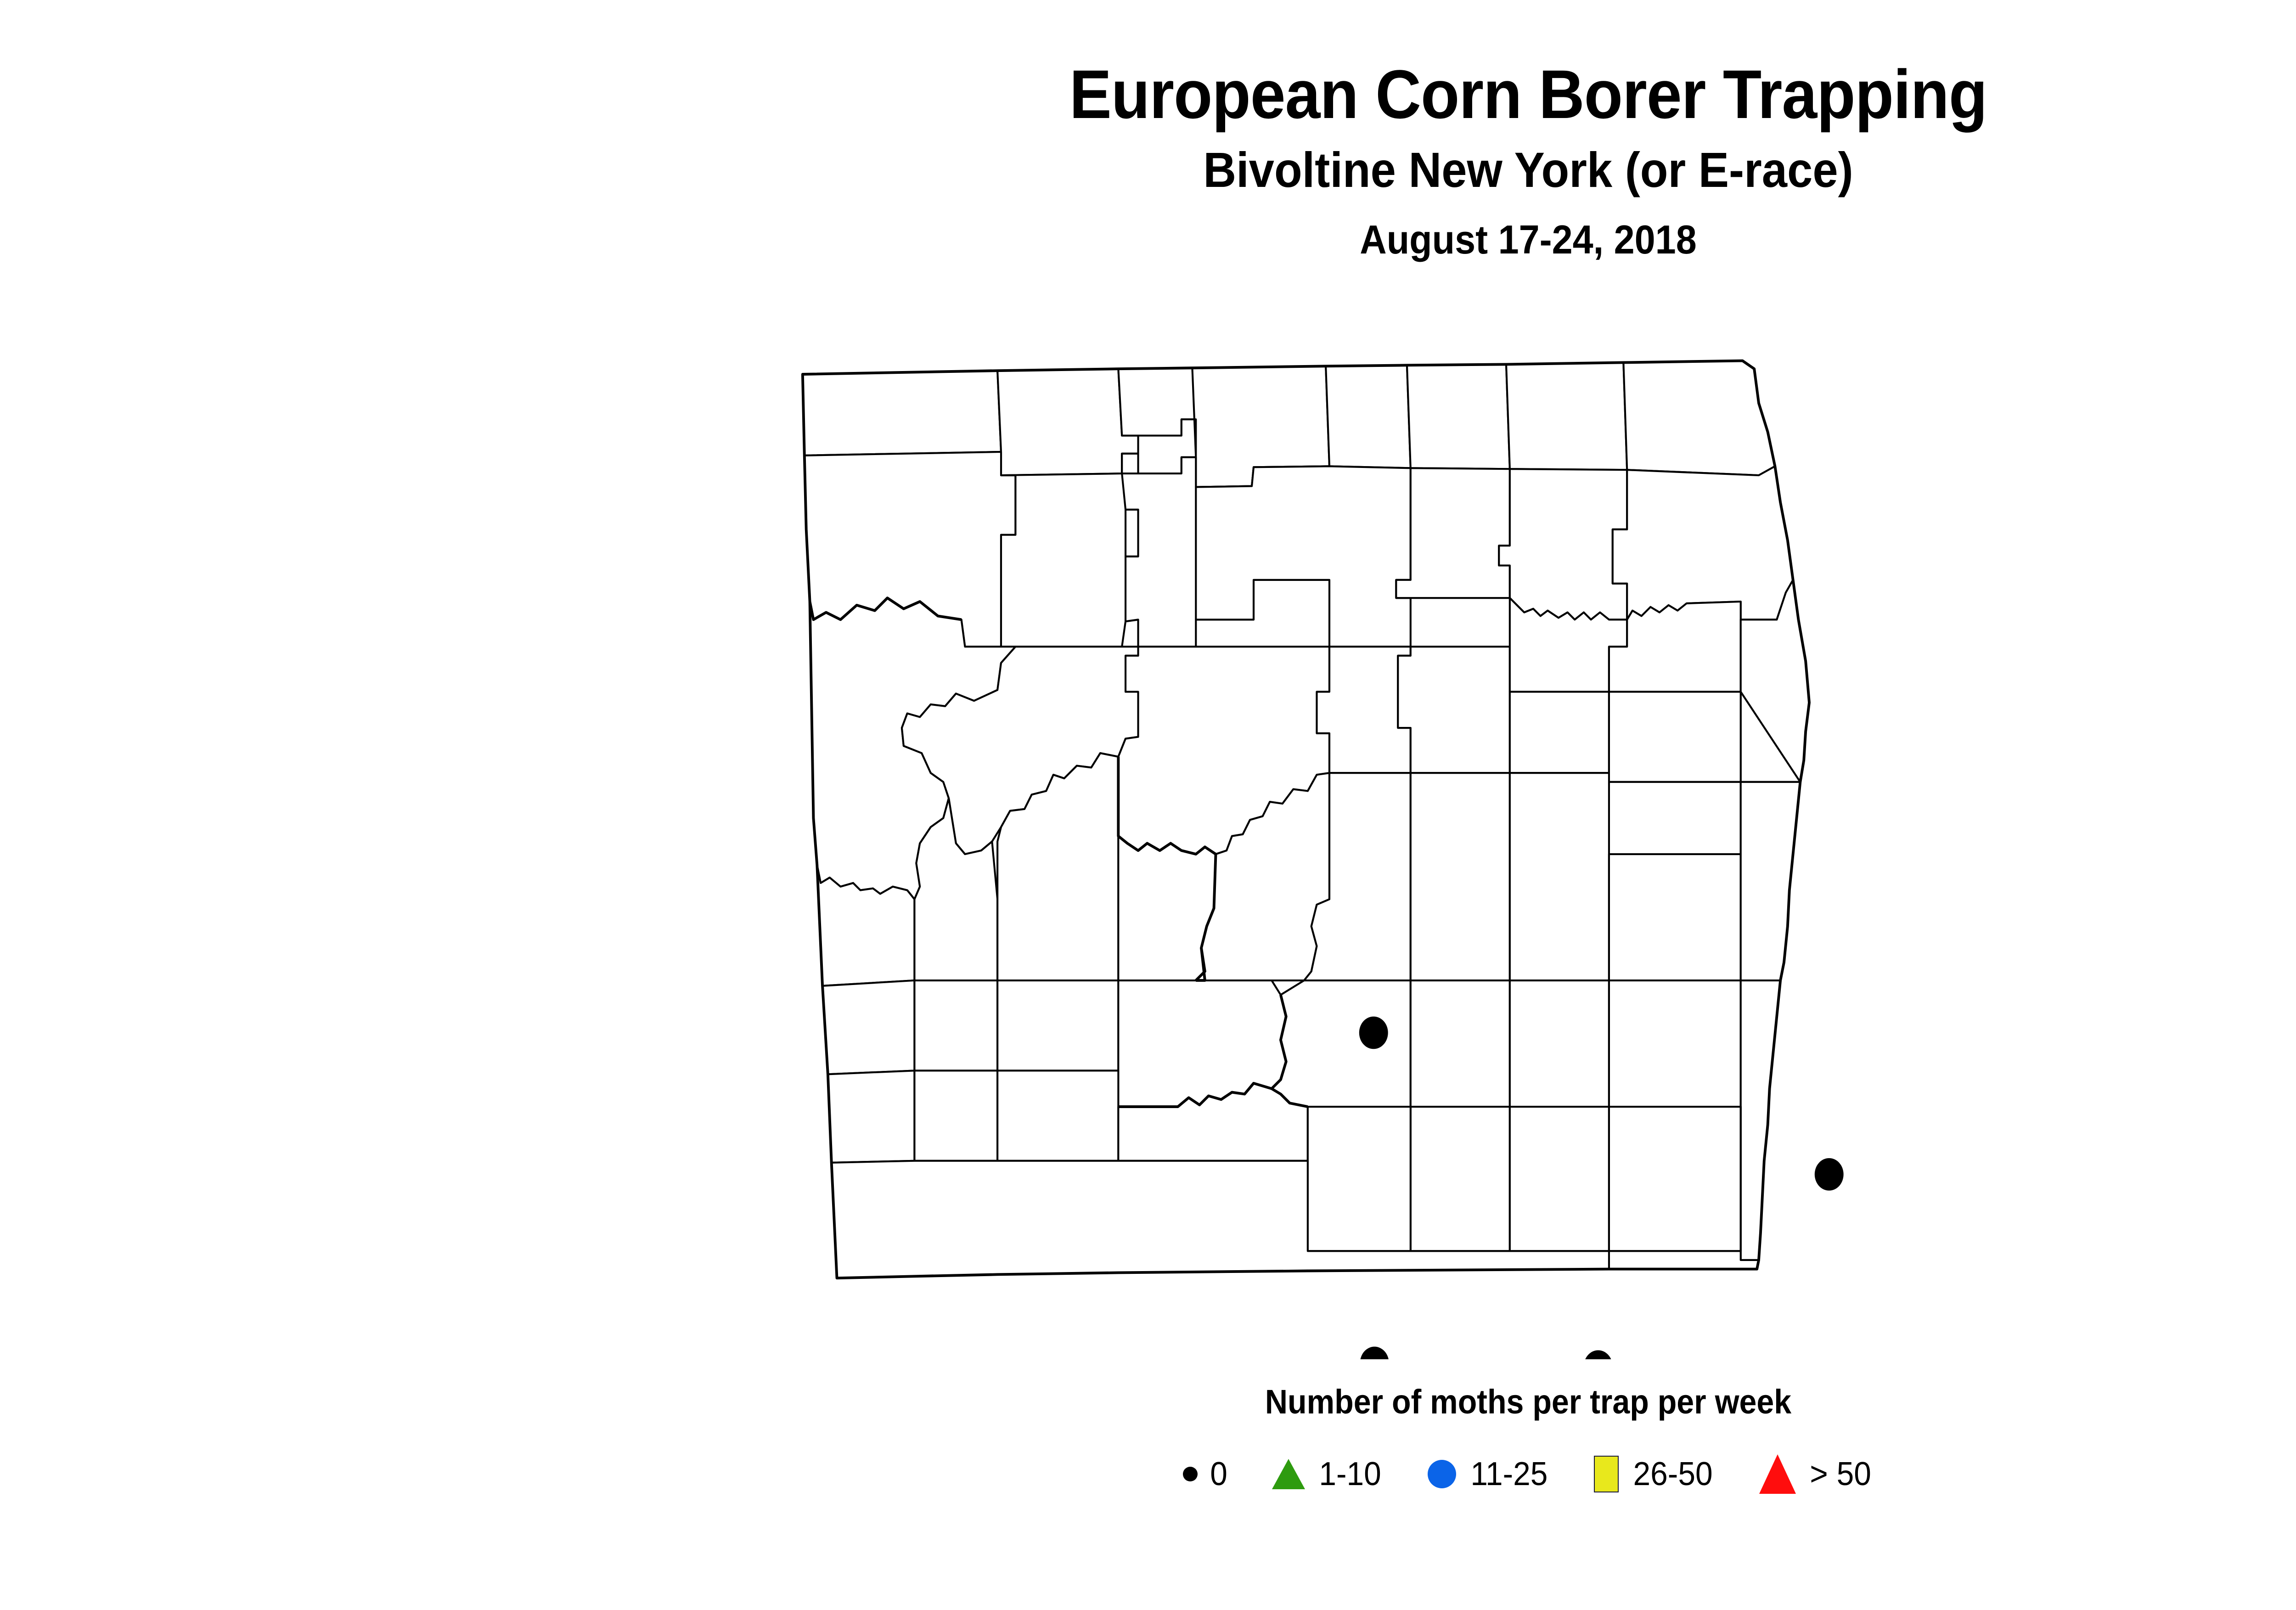 Image resolution: width=2296 pixels, height=1610 pixels. I want to click on county-rolette, so click(1369, 416).